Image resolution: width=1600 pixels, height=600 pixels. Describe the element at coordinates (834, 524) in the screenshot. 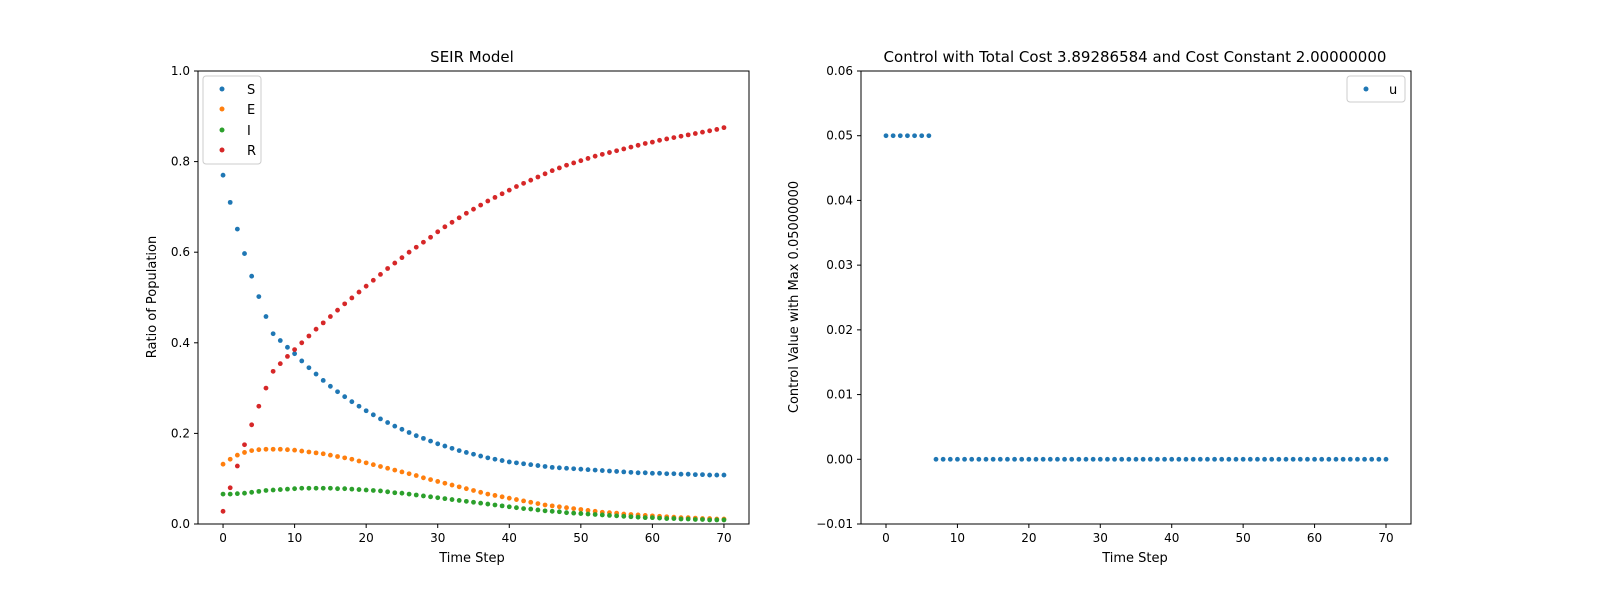

I see `y-tick-label: −0.01` at that location.